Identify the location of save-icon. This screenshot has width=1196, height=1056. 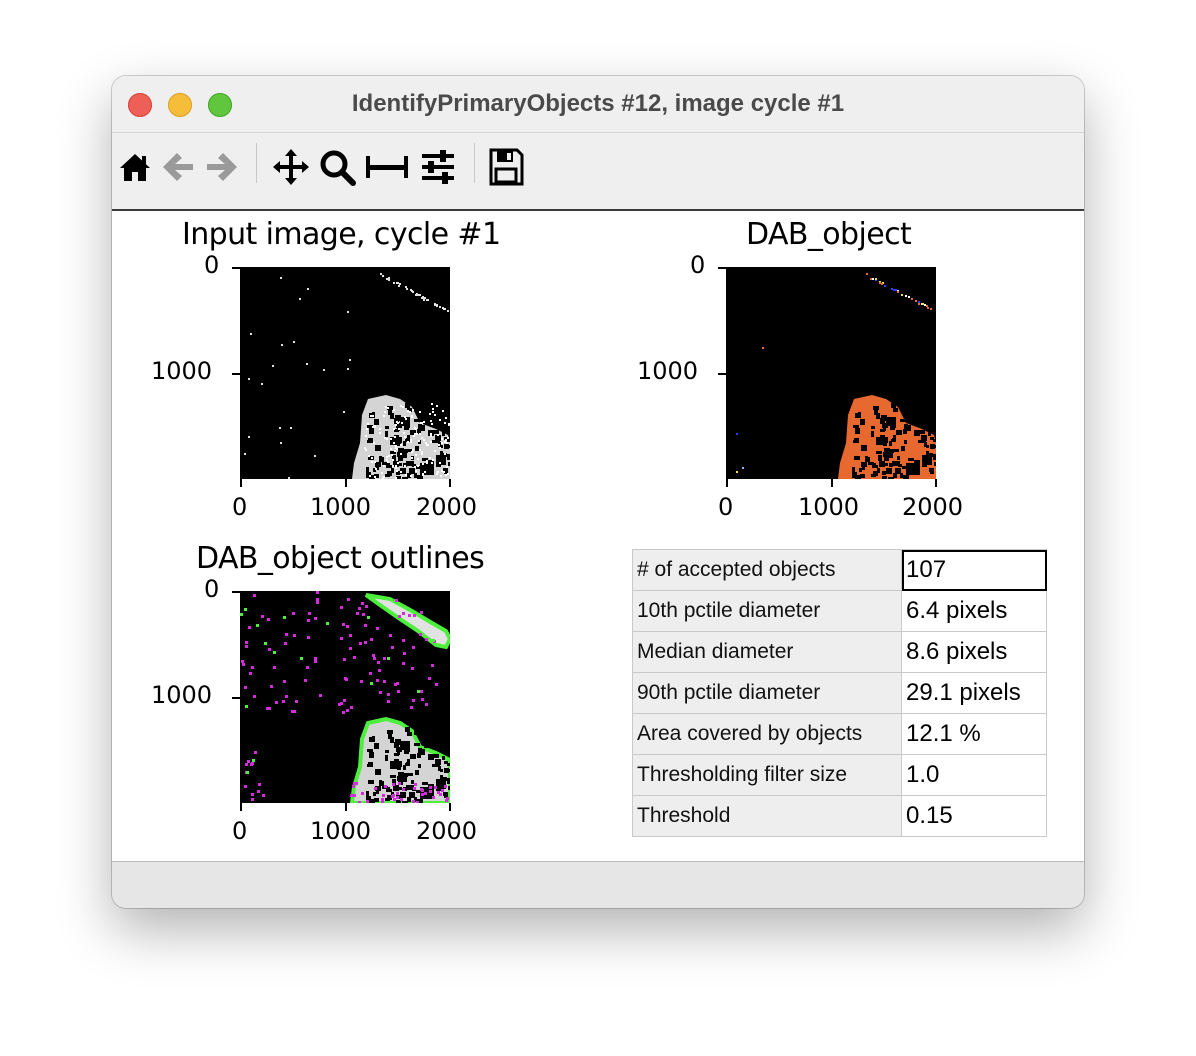
(506, 167).